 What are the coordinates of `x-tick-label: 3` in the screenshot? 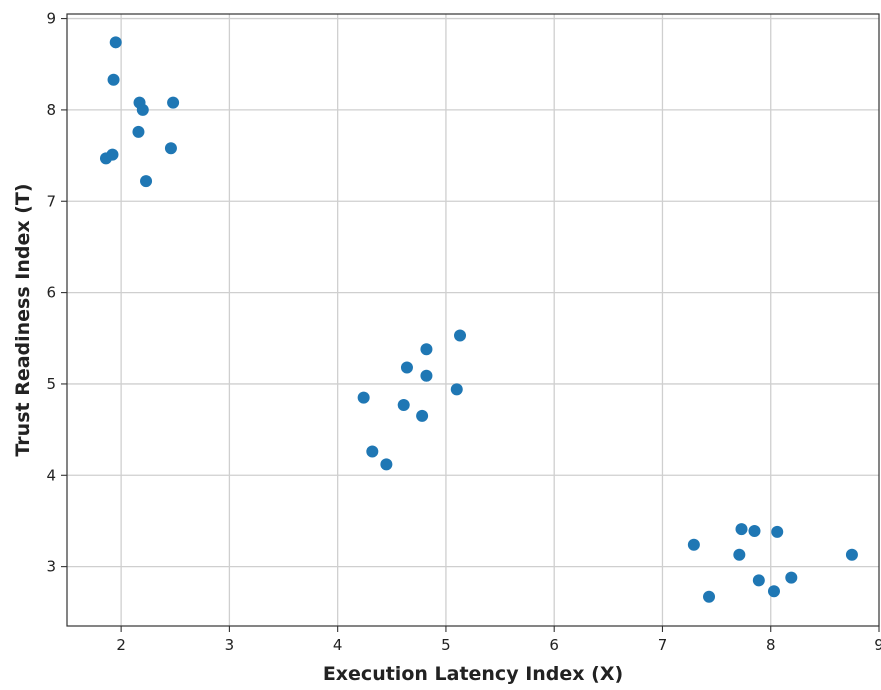 It's located at (230, 645).